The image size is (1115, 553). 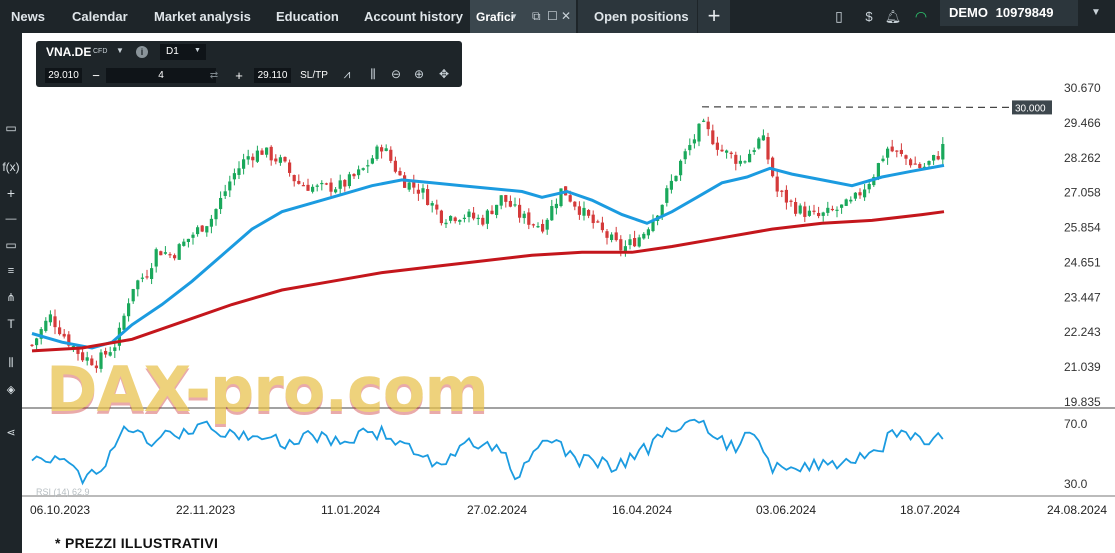 I want to click on rectangle-icon: ▭, so click(x=11, y=245).